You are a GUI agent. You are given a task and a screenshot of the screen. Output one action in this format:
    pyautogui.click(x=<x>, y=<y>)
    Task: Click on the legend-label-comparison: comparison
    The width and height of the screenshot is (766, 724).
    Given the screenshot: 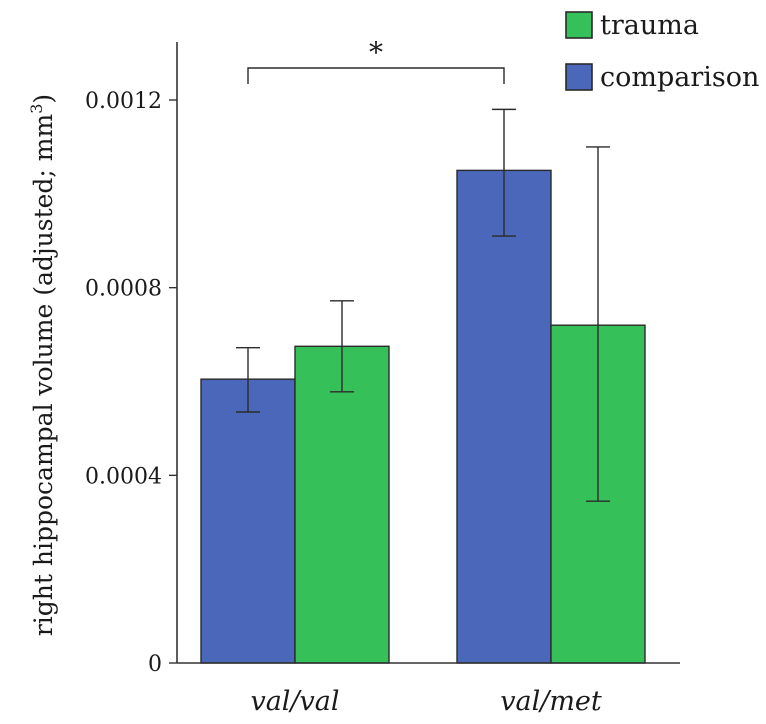 What is the action you would take?
    pyautogui.click(x=679, y=77)
    